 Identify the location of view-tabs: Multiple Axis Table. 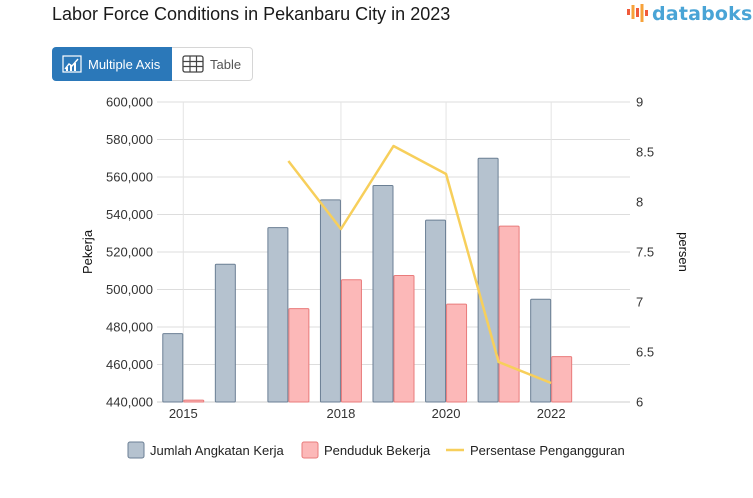
(152, 64).